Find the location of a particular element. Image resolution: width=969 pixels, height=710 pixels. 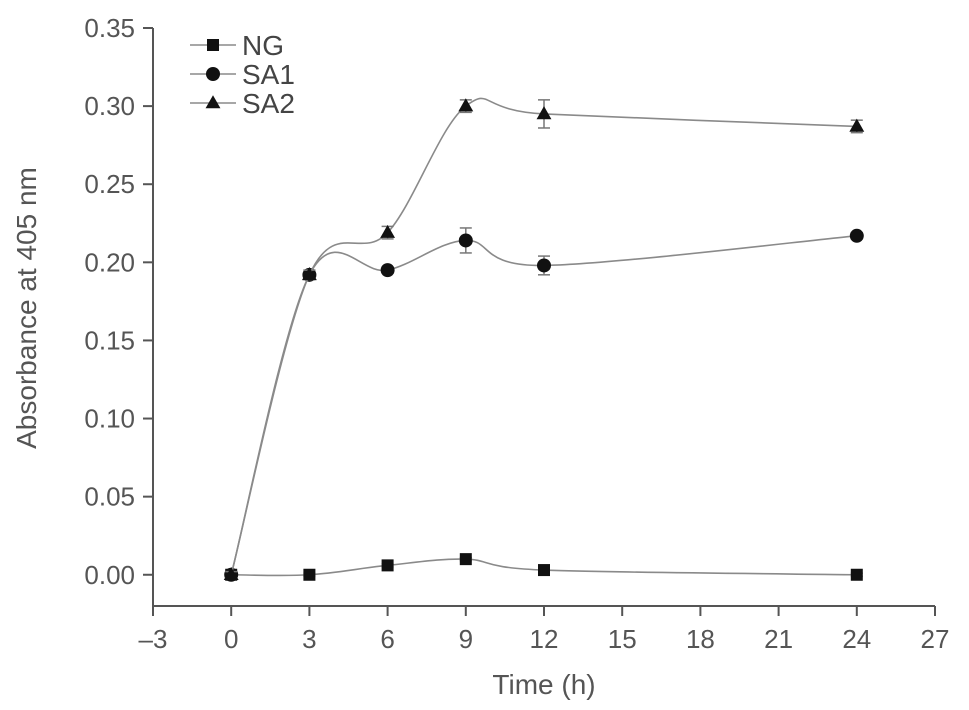

x-axis-title: Time (h) is located at coordinates (543, 684).